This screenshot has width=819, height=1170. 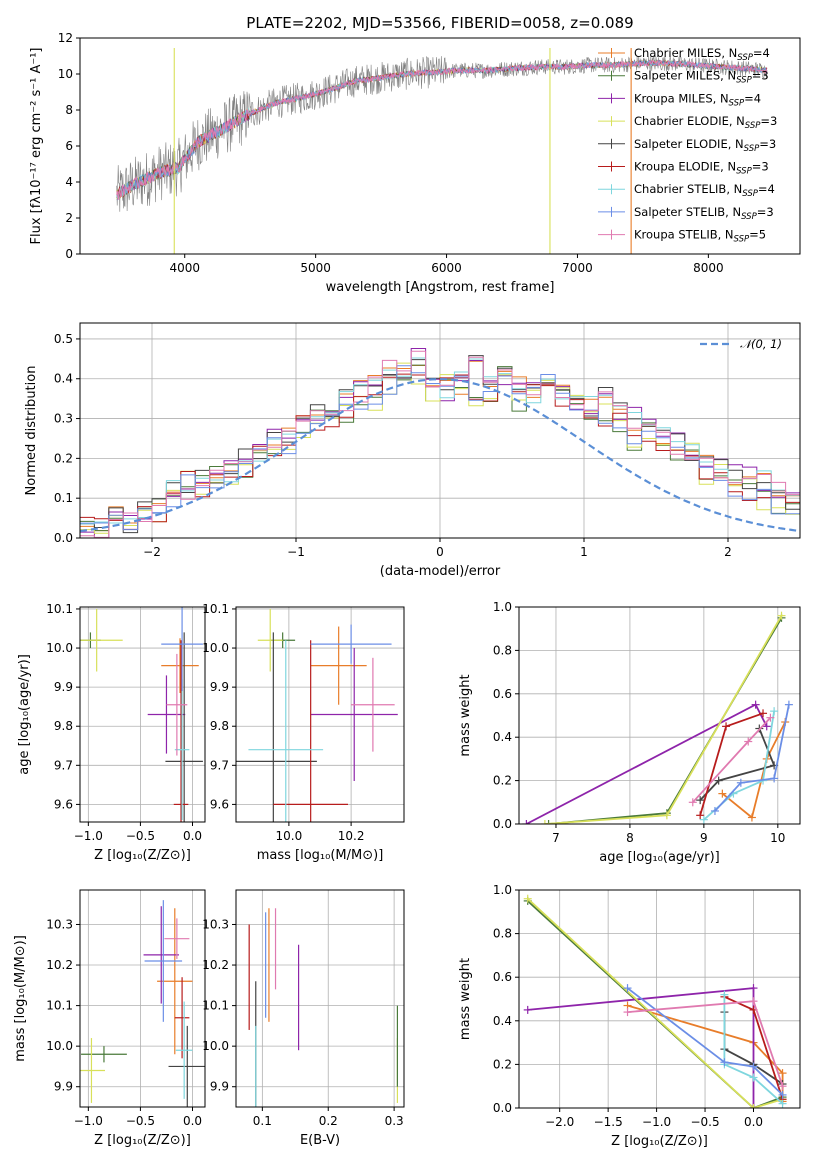 I want to click on y-tick-label: 9.8, so click(x=63, y=726).